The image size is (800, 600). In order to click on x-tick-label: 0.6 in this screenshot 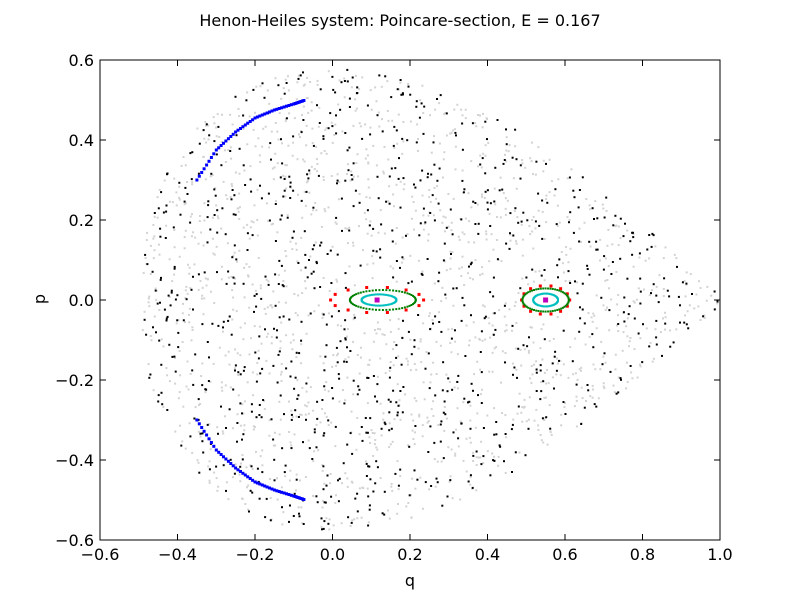, I will do `click(564, 554)`.